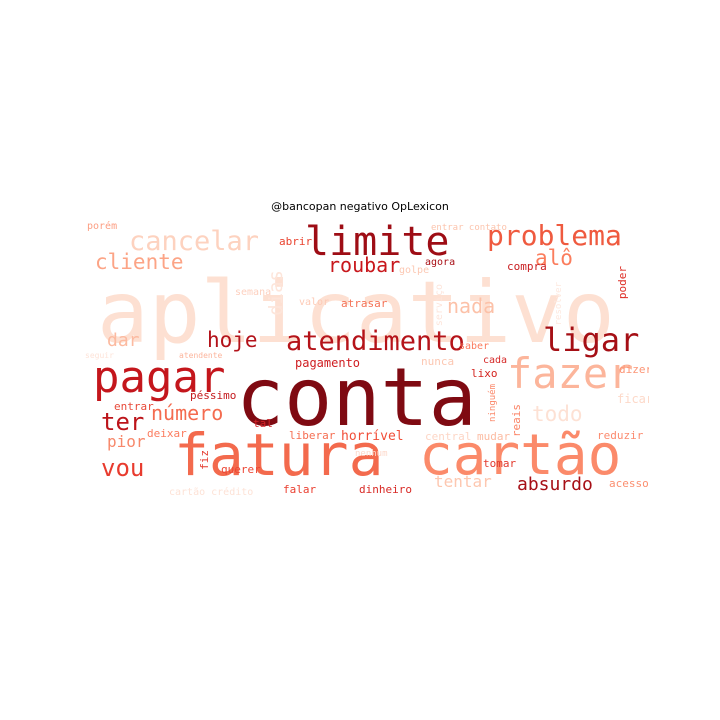 Image resolution: width=720 pixels, height=720 pixels. Describe the element at coordinates (123, 422) in the screenshot. I see `cloud-word: ter` at that location.